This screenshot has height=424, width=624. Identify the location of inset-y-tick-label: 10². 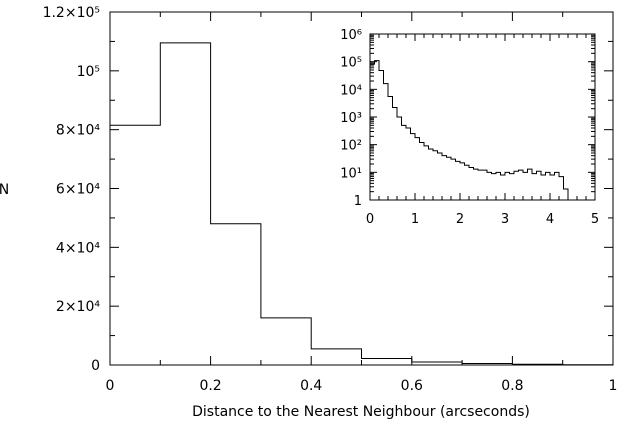
(351, 146).